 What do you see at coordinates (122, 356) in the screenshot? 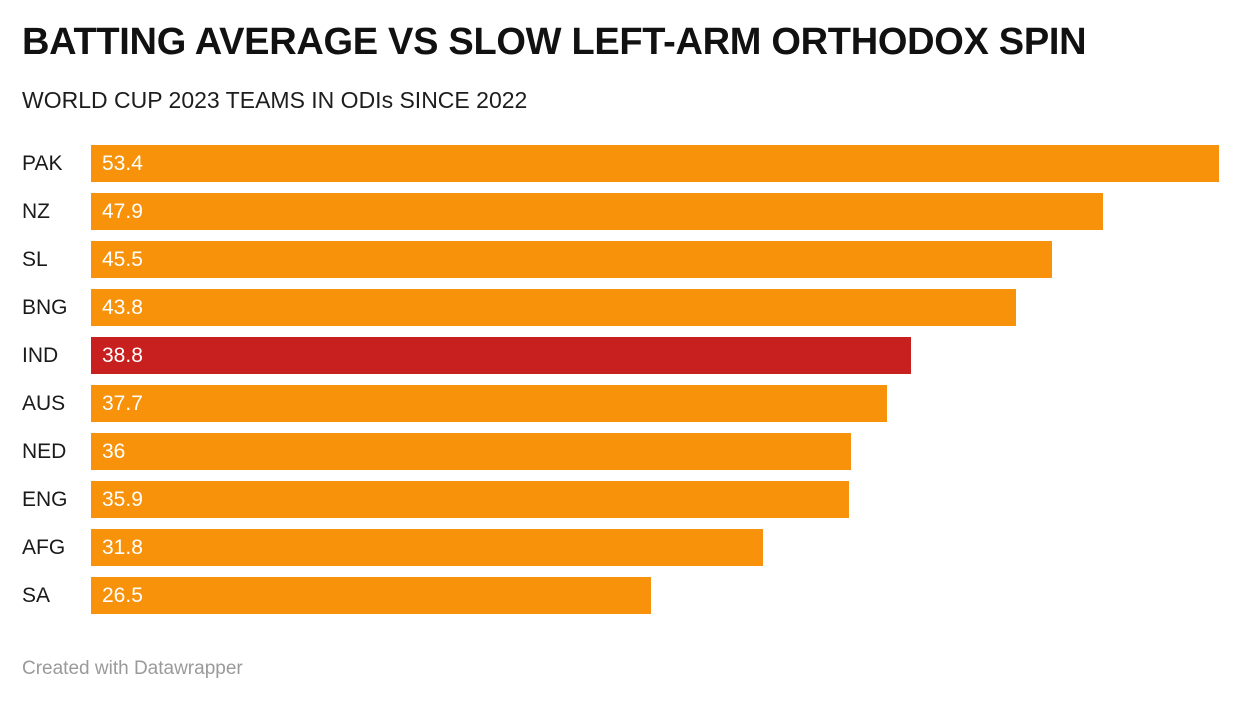
I see `value-label: 38.8` at bounding box center [122, 356].